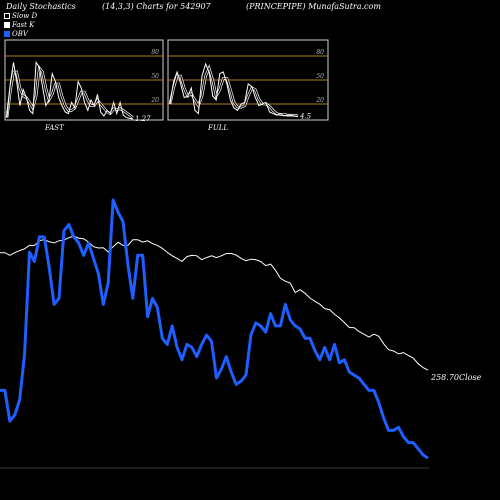  I want to click on fast-last-value: 1.27, so click(143, 119).